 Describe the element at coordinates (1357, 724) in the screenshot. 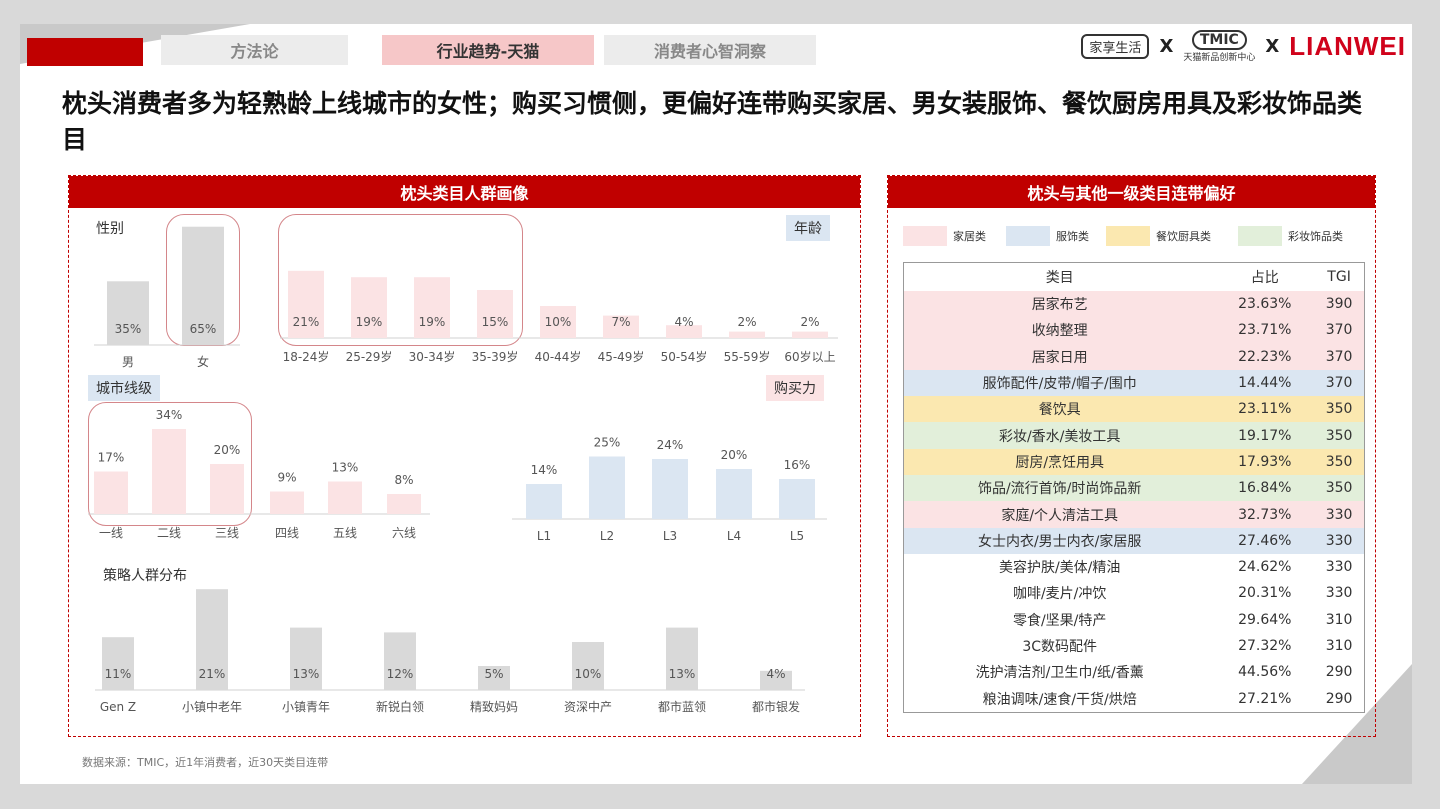

I see `corner-decoration` at that location.